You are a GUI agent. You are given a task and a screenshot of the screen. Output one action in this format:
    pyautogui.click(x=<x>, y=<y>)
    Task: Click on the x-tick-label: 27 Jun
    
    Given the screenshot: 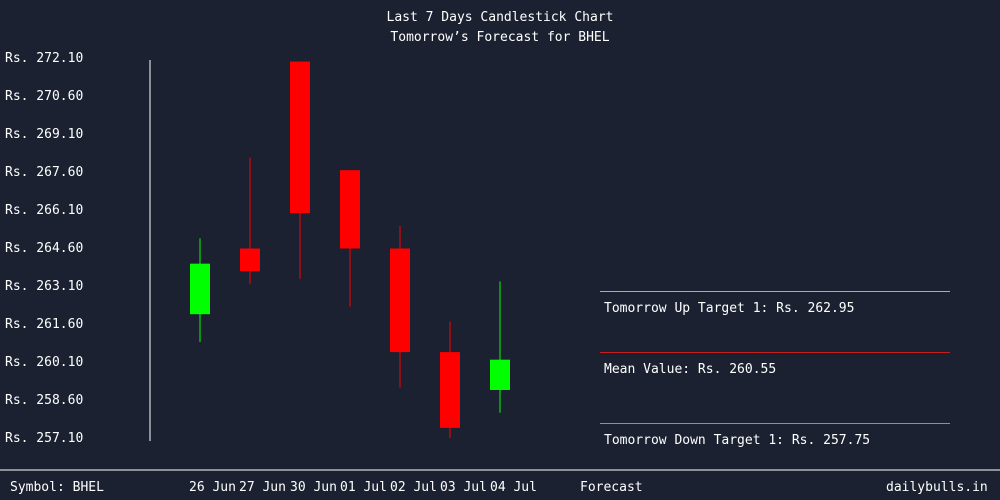 What is the action you would take?
    pyautogui.click(x=262, y=487)
    